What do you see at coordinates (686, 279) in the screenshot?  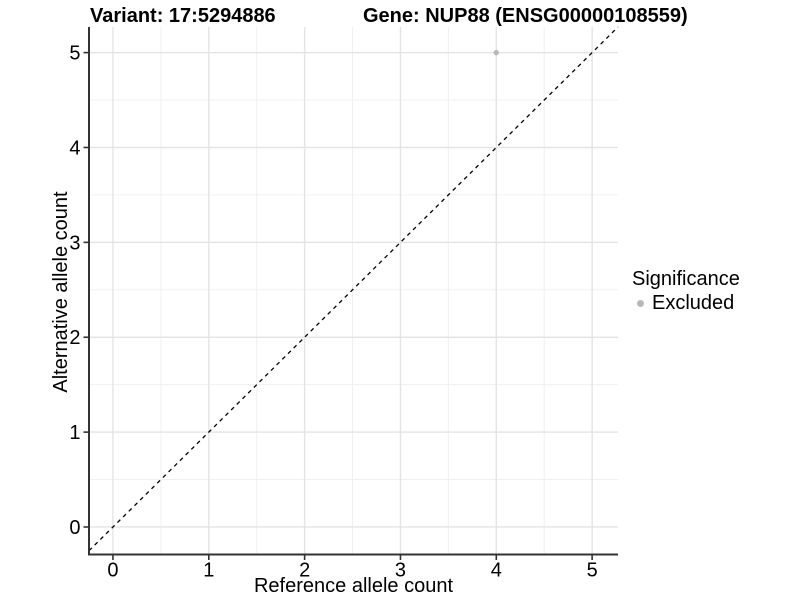 I see `legend-title: Significance` at bounding box center [686, 279].